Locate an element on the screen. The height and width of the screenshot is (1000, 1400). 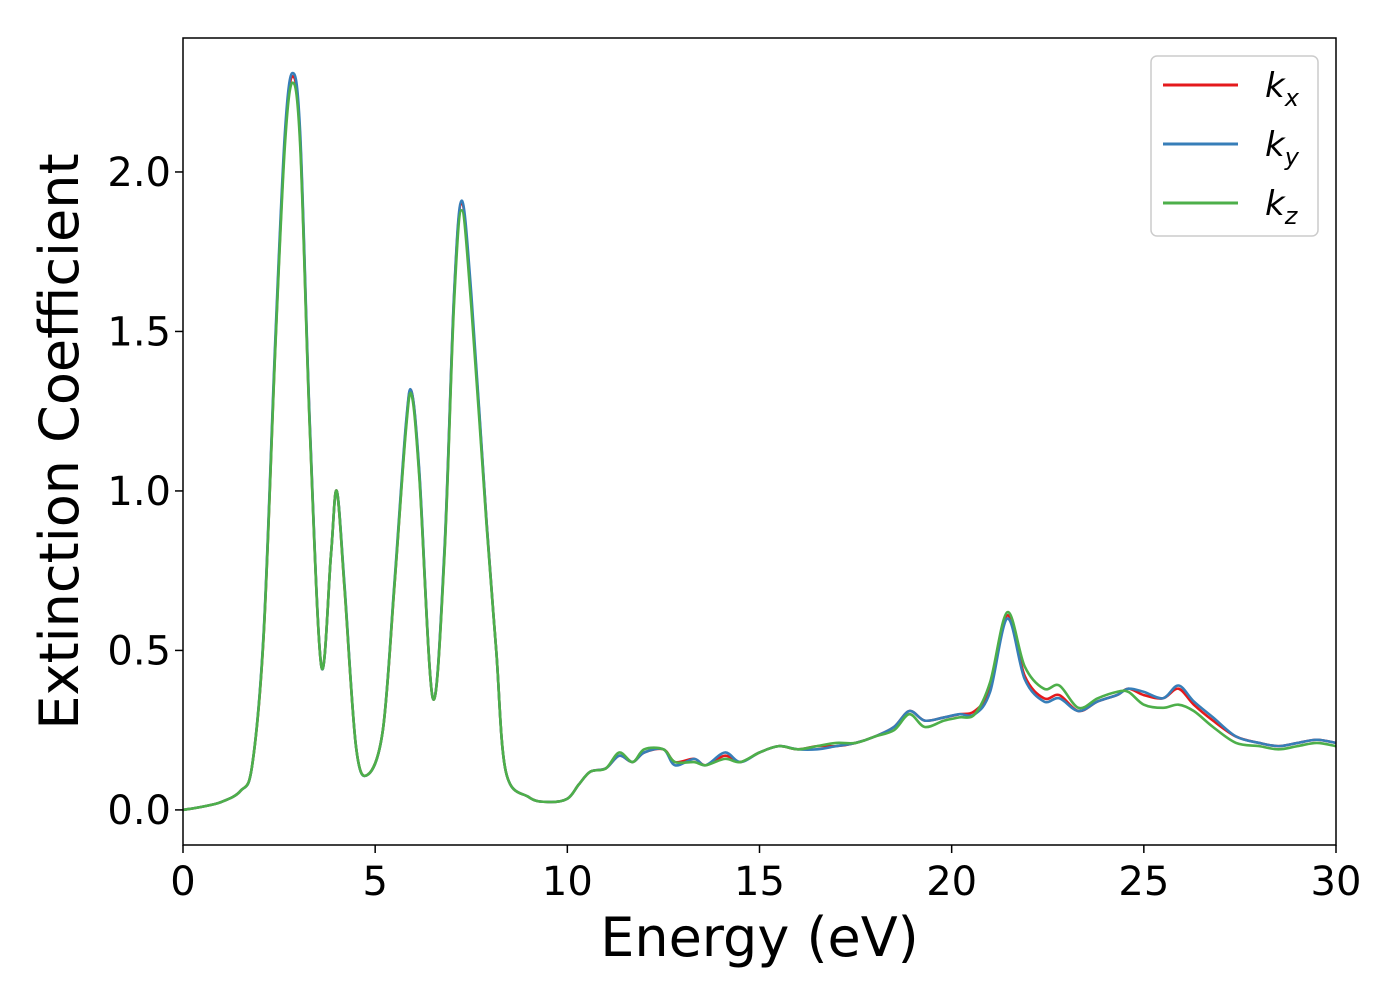
x-tick-label: 25 is located at coordinates (1143, 882).